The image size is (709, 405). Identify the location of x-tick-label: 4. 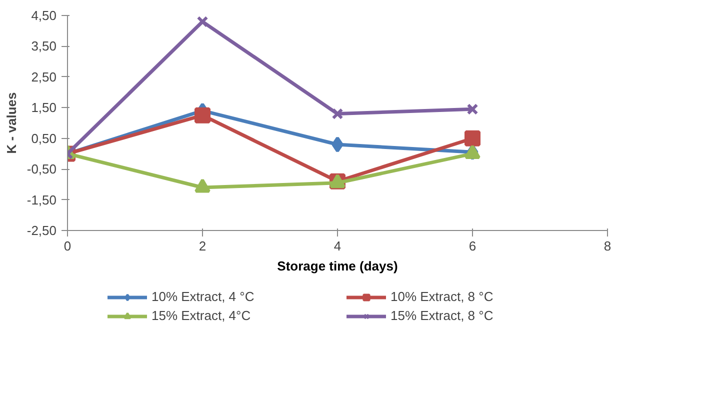
(338, 246).